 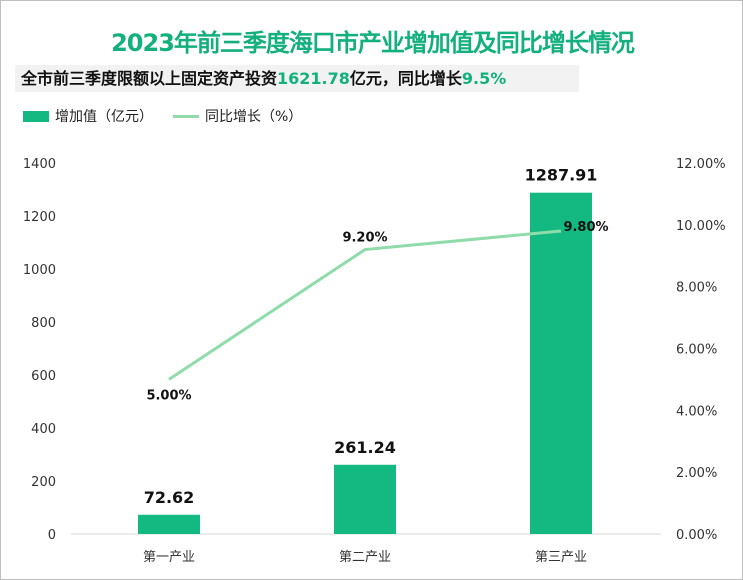 I want to click on left-tick-label: 1400, so click(x=39, y=164).